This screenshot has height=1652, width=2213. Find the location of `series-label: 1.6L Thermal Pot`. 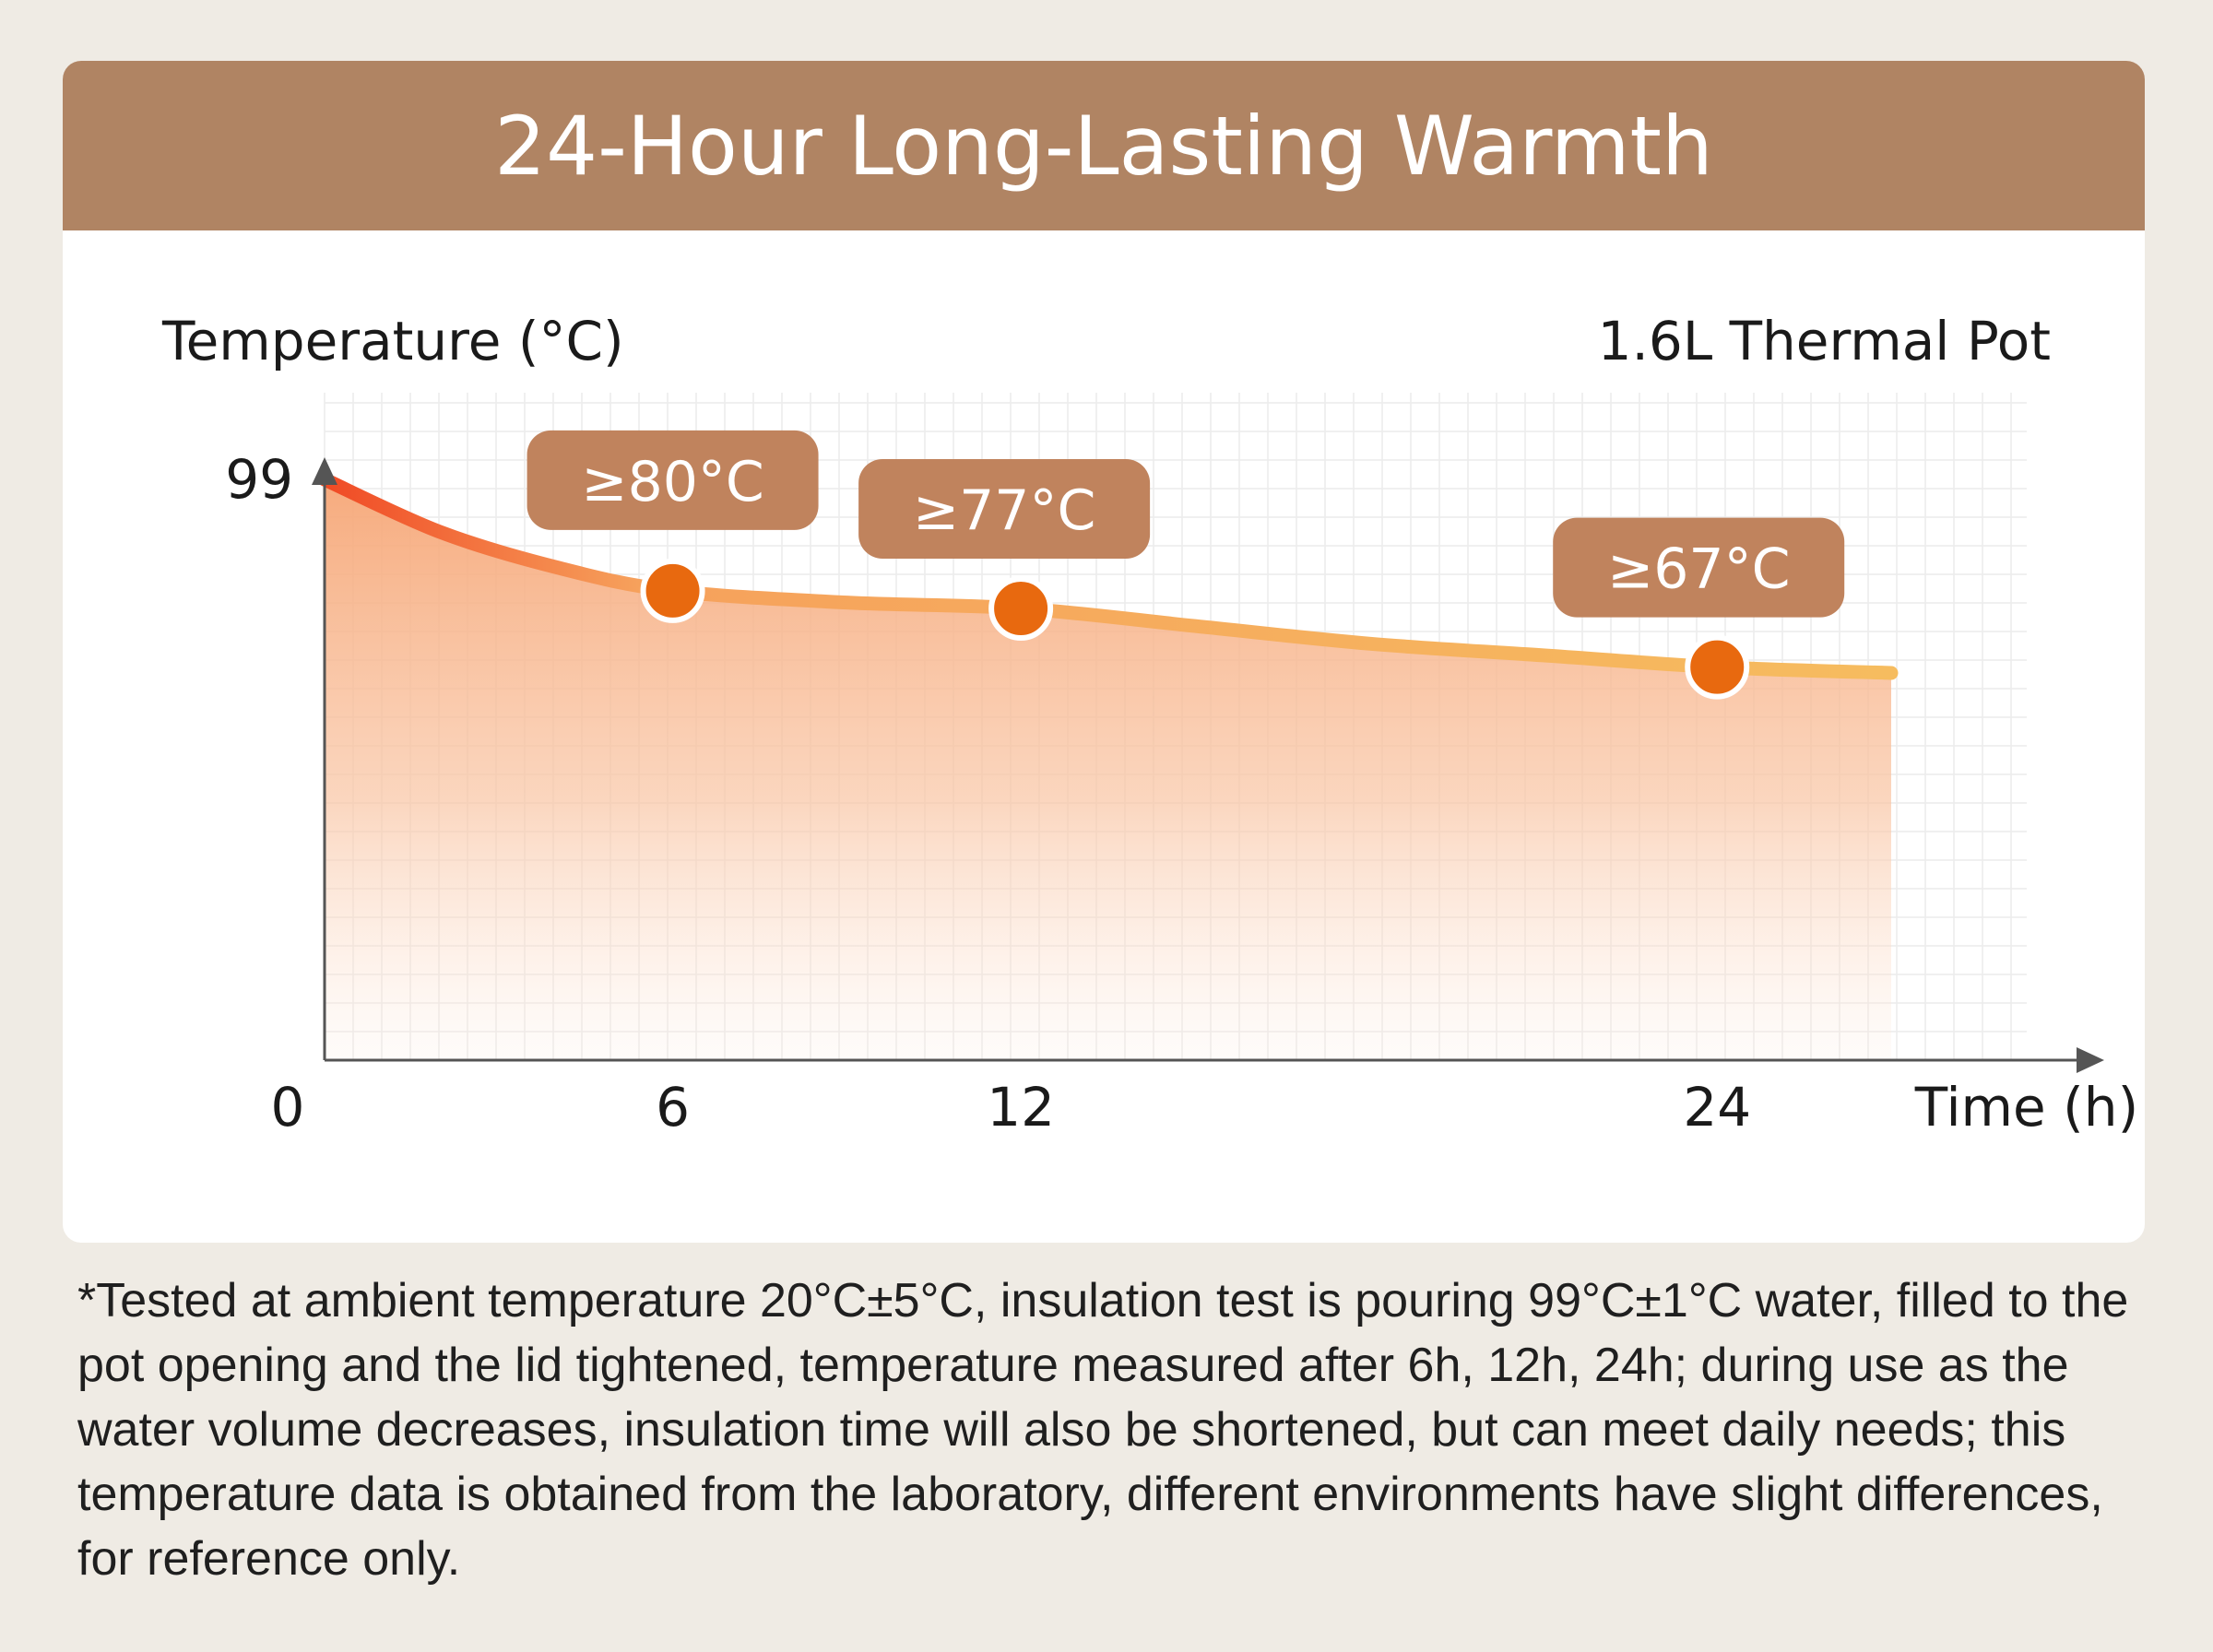

series-label: 1.6L Thermal Pot is located at coordinates (1824, 341).